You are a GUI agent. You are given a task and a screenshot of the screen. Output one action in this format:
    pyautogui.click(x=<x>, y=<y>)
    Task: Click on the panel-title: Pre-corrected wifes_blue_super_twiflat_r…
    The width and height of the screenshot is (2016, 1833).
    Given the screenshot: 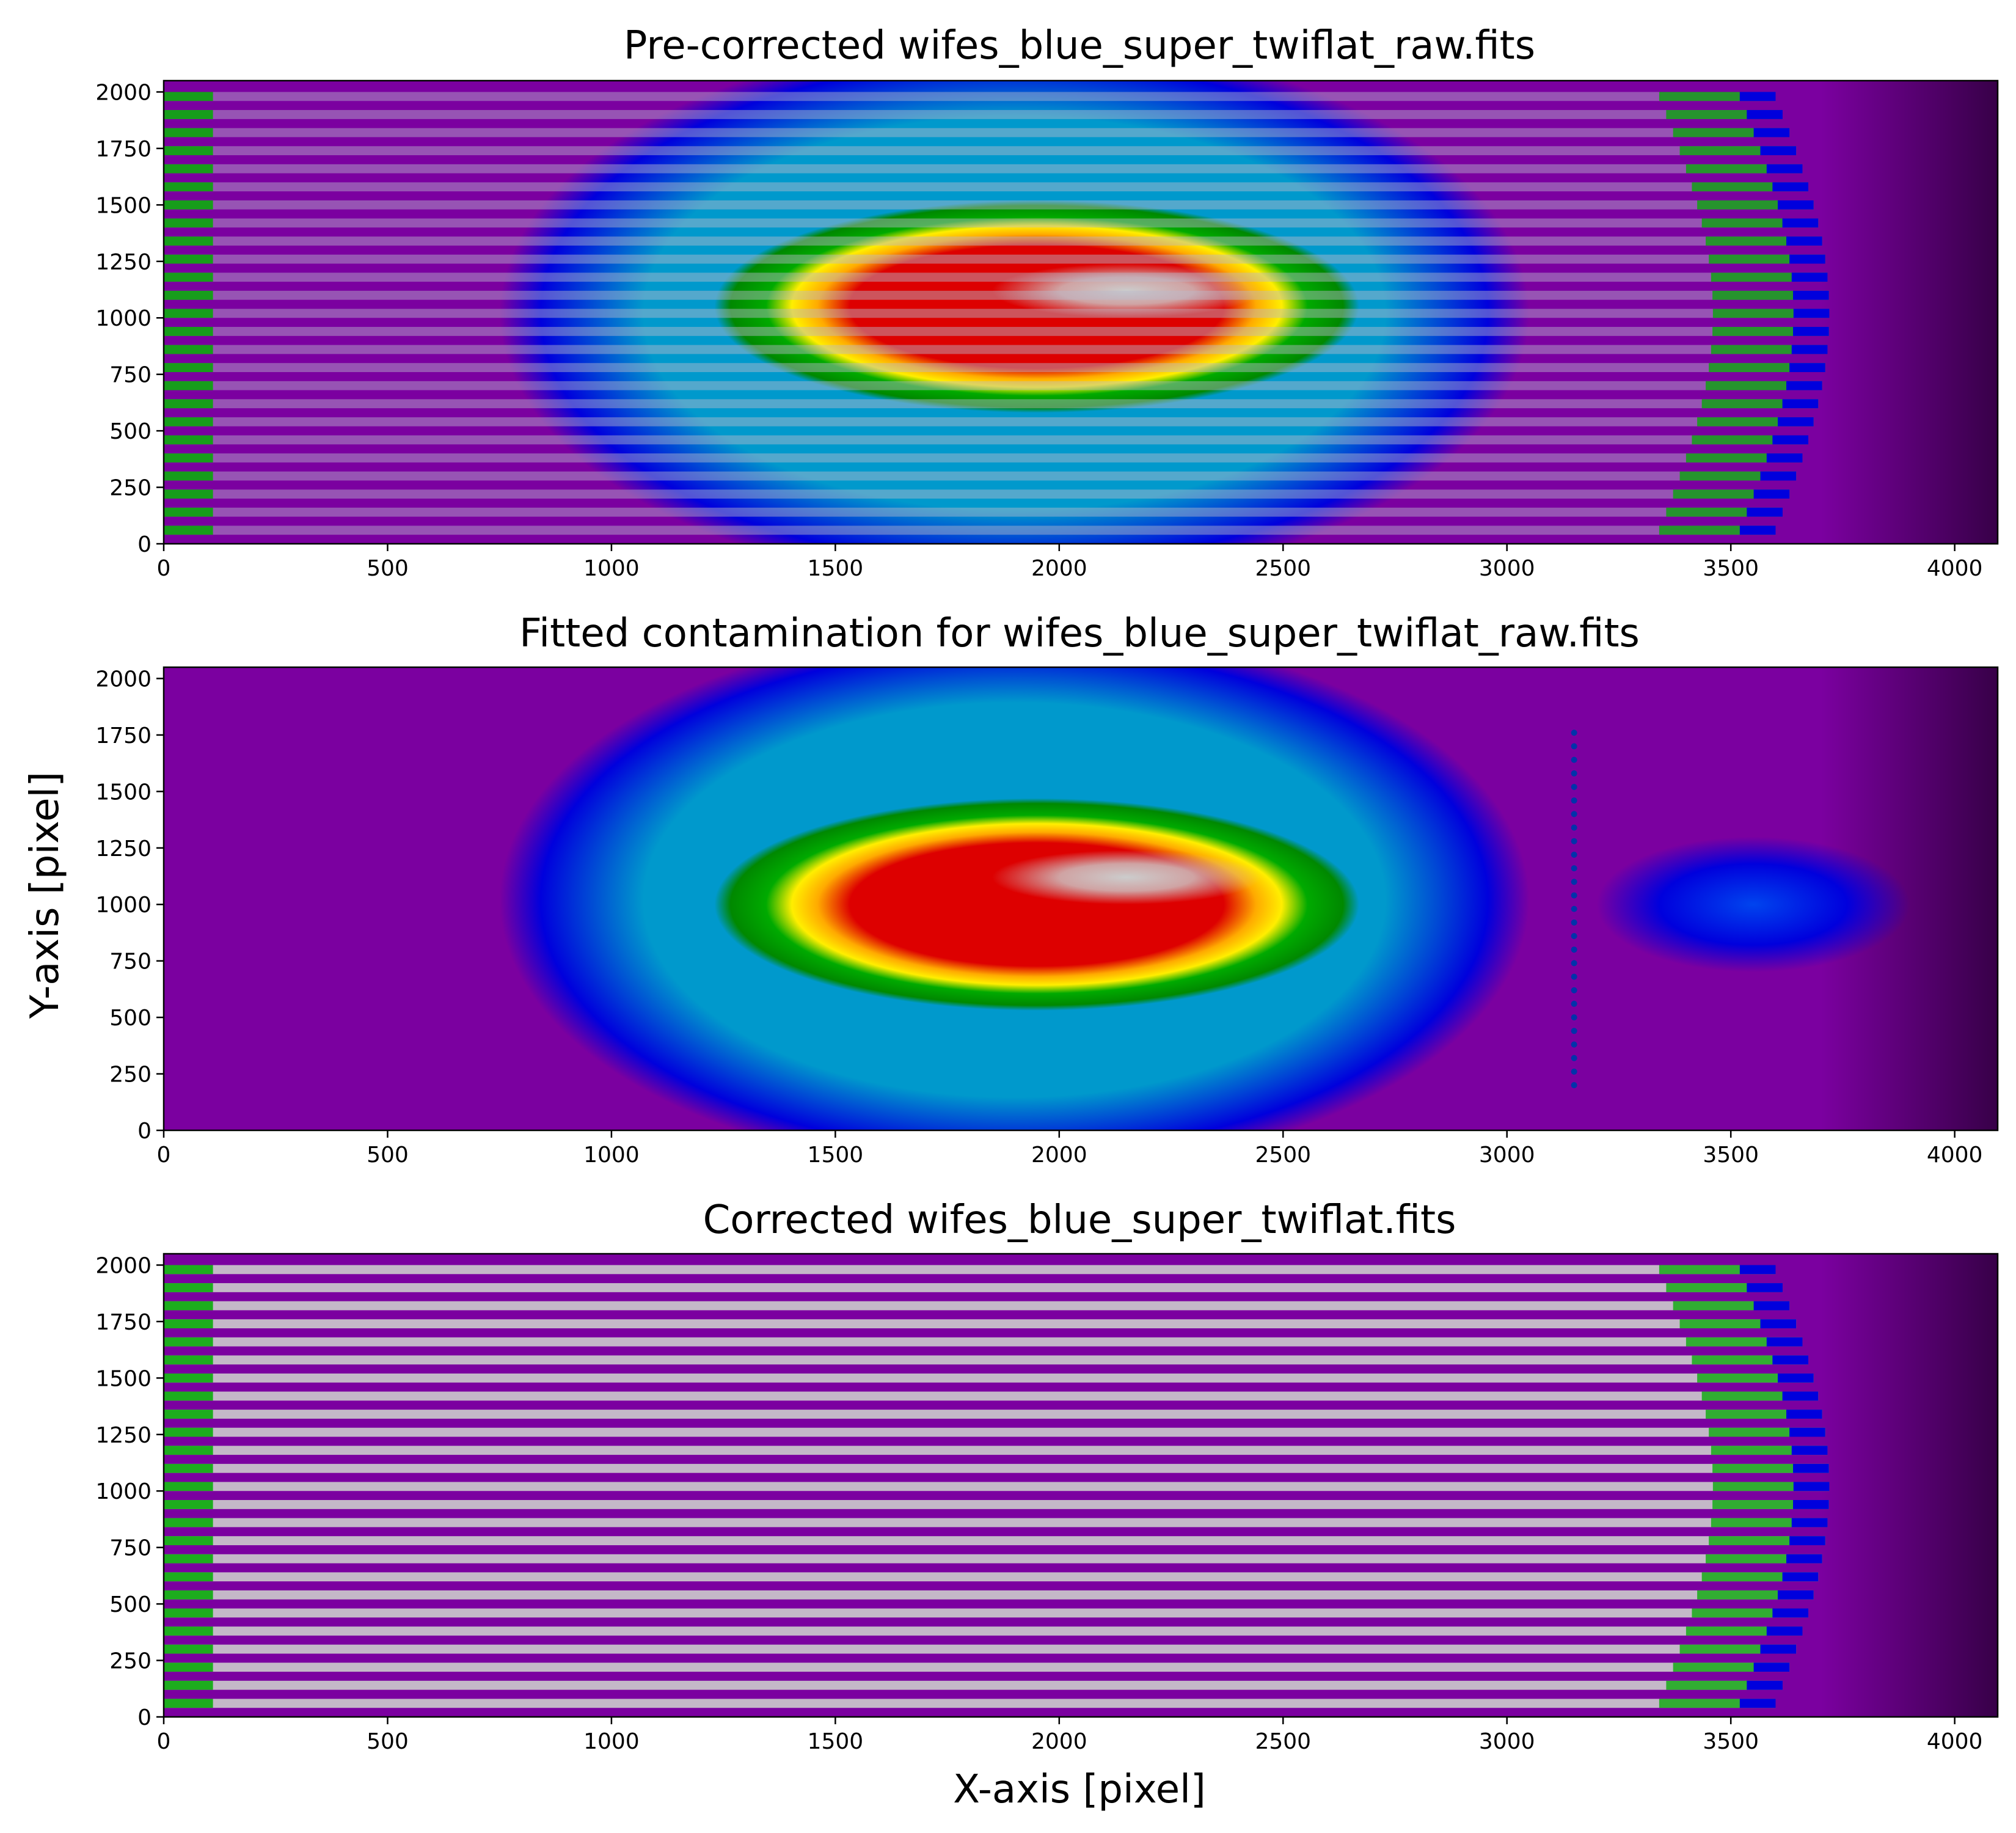 What is the action you would take?
    pyautogui.click(x=1079, y=45)
    